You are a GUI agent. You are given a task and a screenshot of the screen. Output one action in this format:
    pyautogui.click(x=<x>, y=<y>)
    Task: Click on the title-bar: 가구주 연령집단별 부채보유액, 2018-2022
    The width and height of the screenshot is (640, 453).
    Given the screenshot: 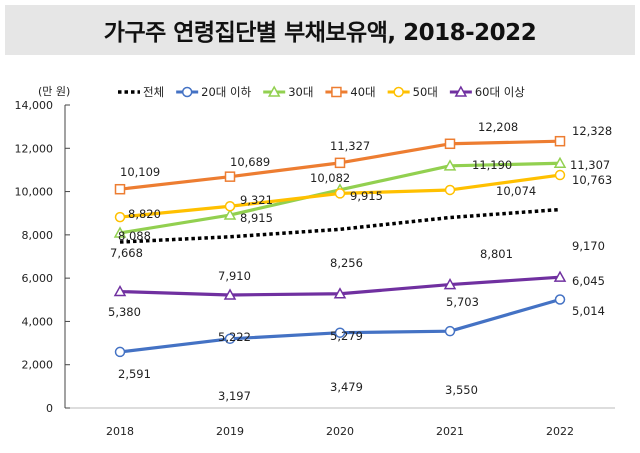 What is the action you would take?
    pyautogui.click(x=320, y=30)
    